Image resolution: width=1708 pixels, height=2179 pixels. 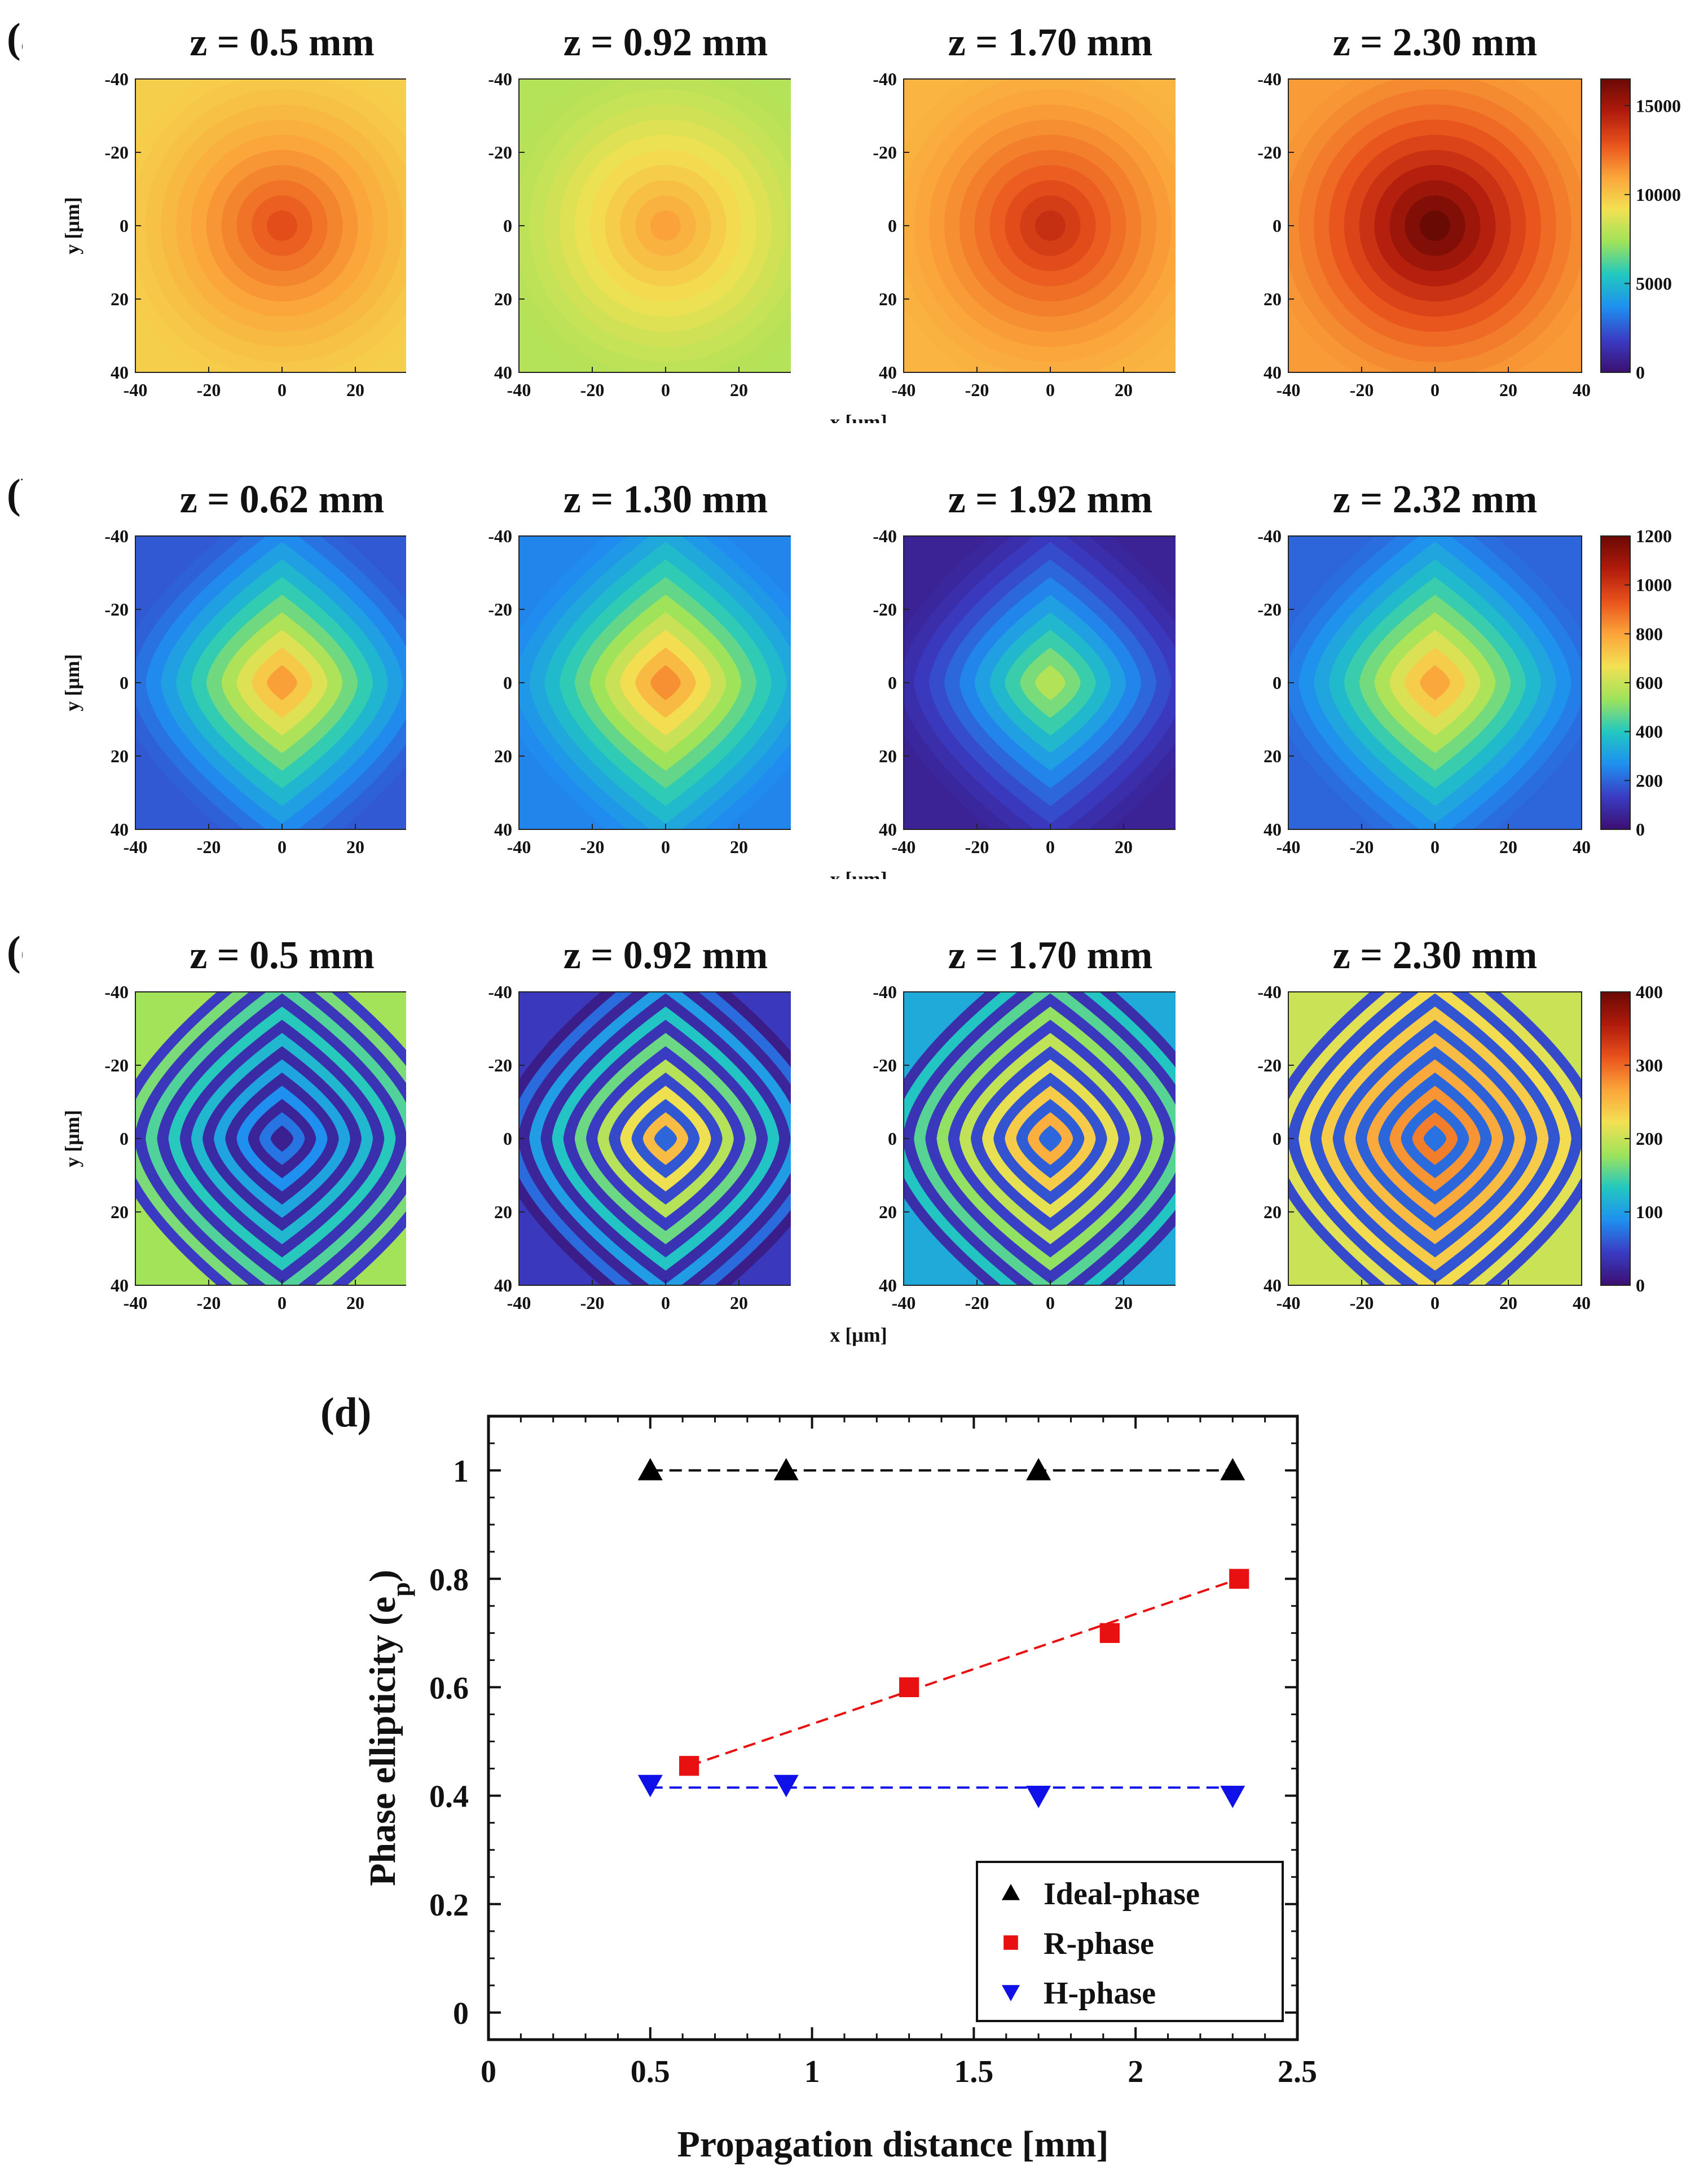 I want to click on heatmap-title: z = 0.62 mm, so click(x=282, y=499).